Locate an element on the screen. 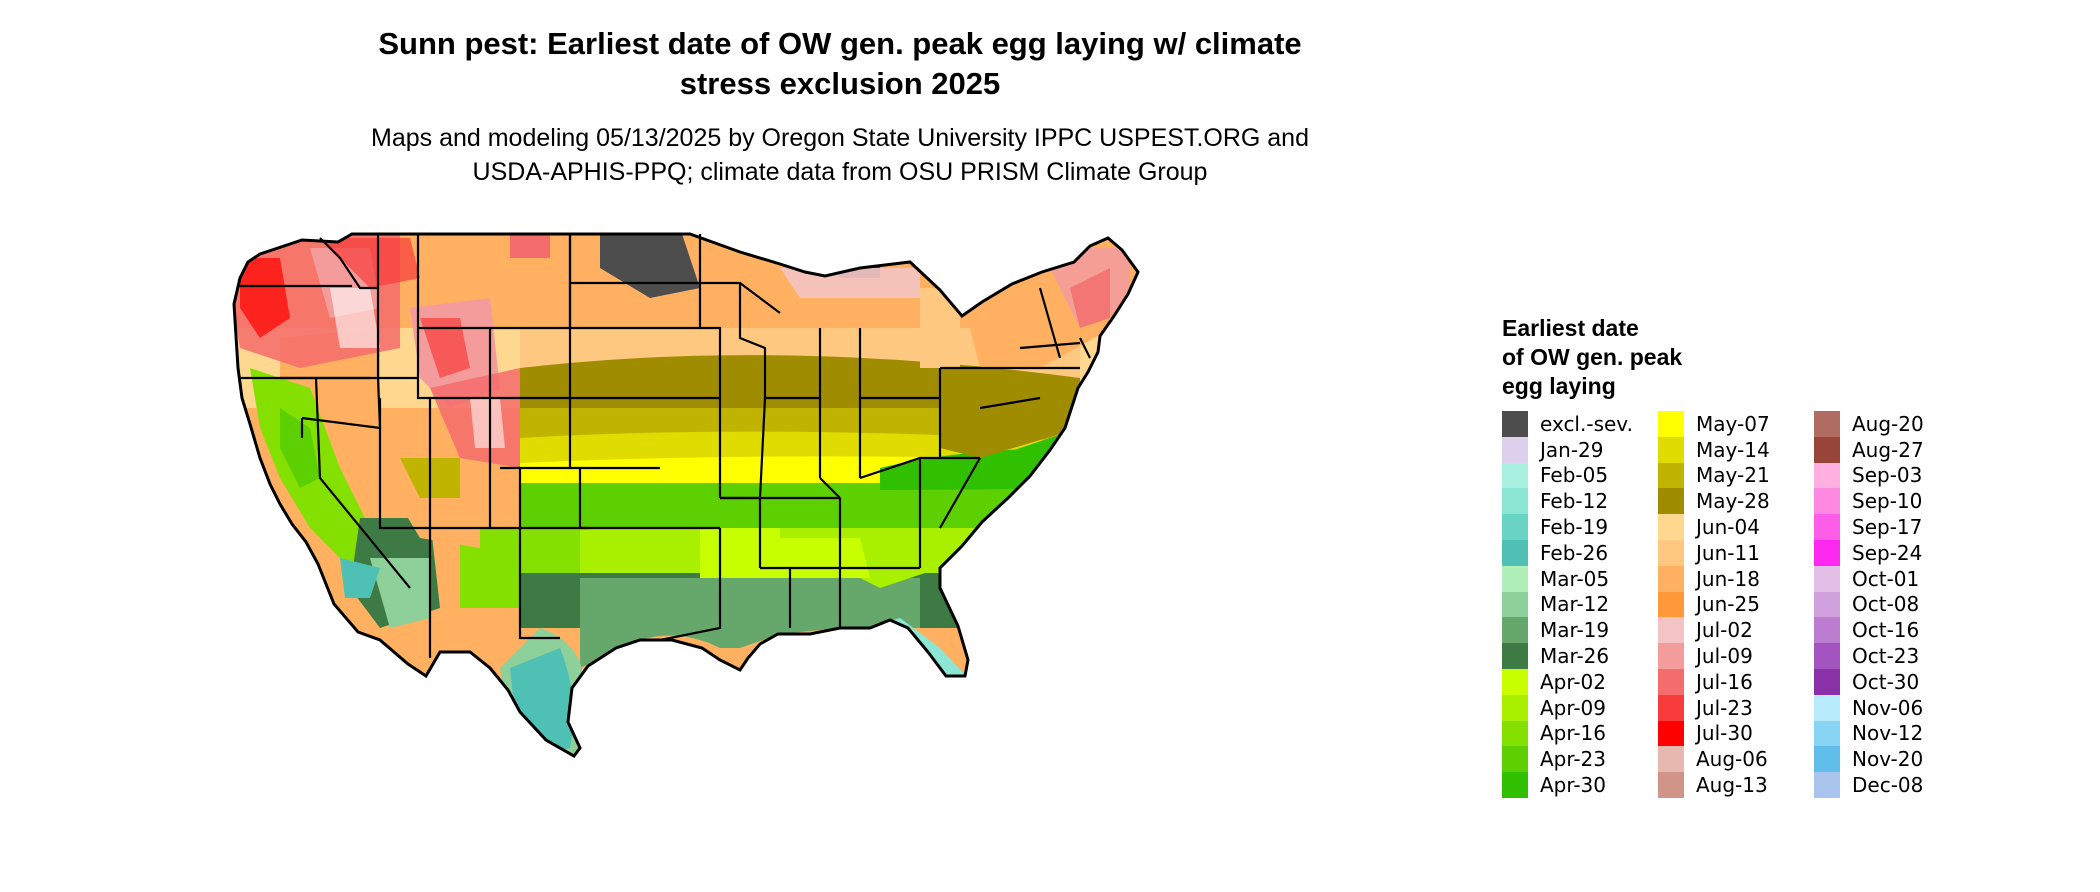 This screenshot has width=2100, height=892. legend-label: Apr-16 is located at coordinates (1573, 733).